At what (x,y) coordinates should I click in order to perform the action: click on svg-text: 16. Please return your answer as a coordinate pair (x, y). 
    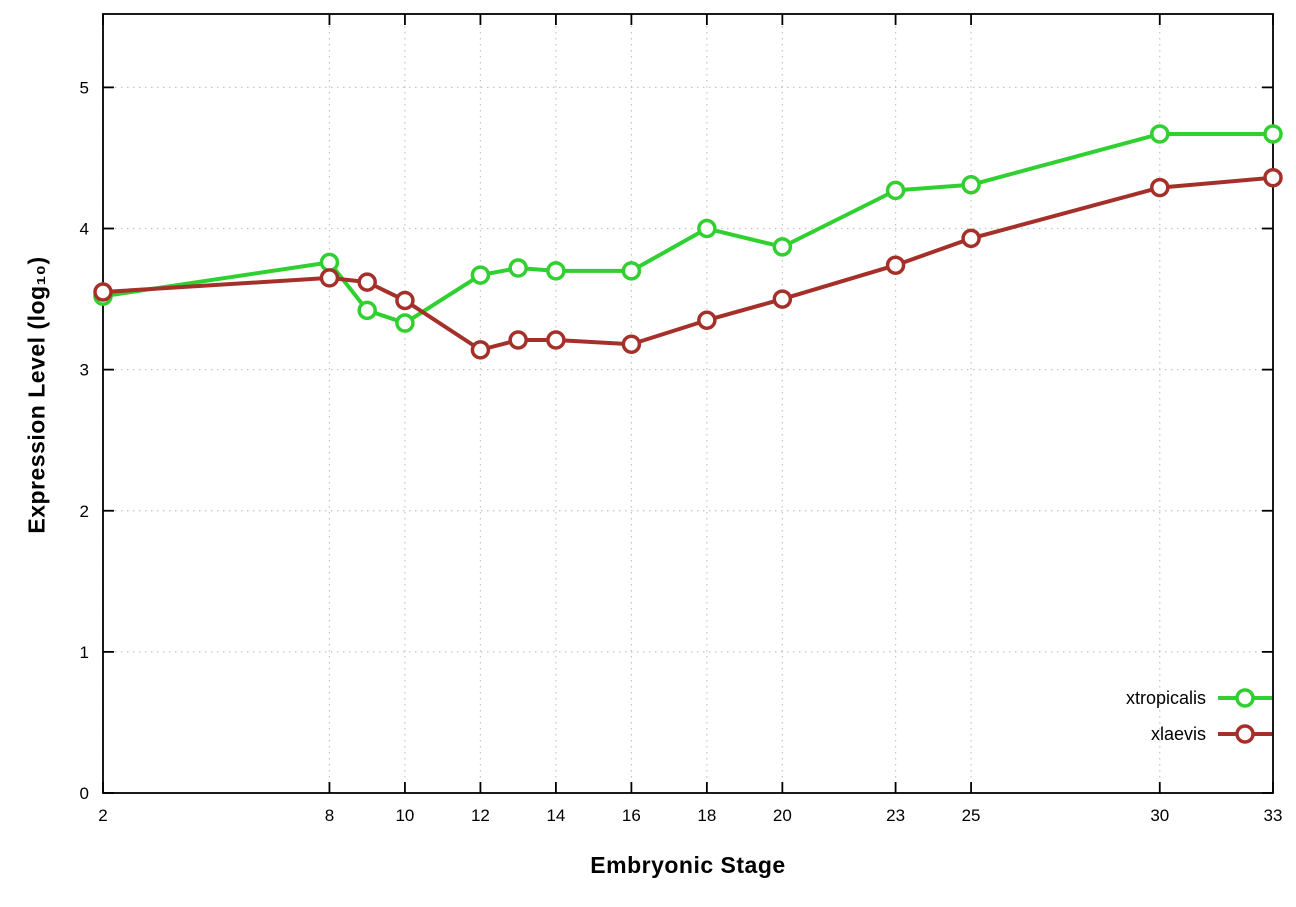
    Looking at the image, I should click on (631, 815).